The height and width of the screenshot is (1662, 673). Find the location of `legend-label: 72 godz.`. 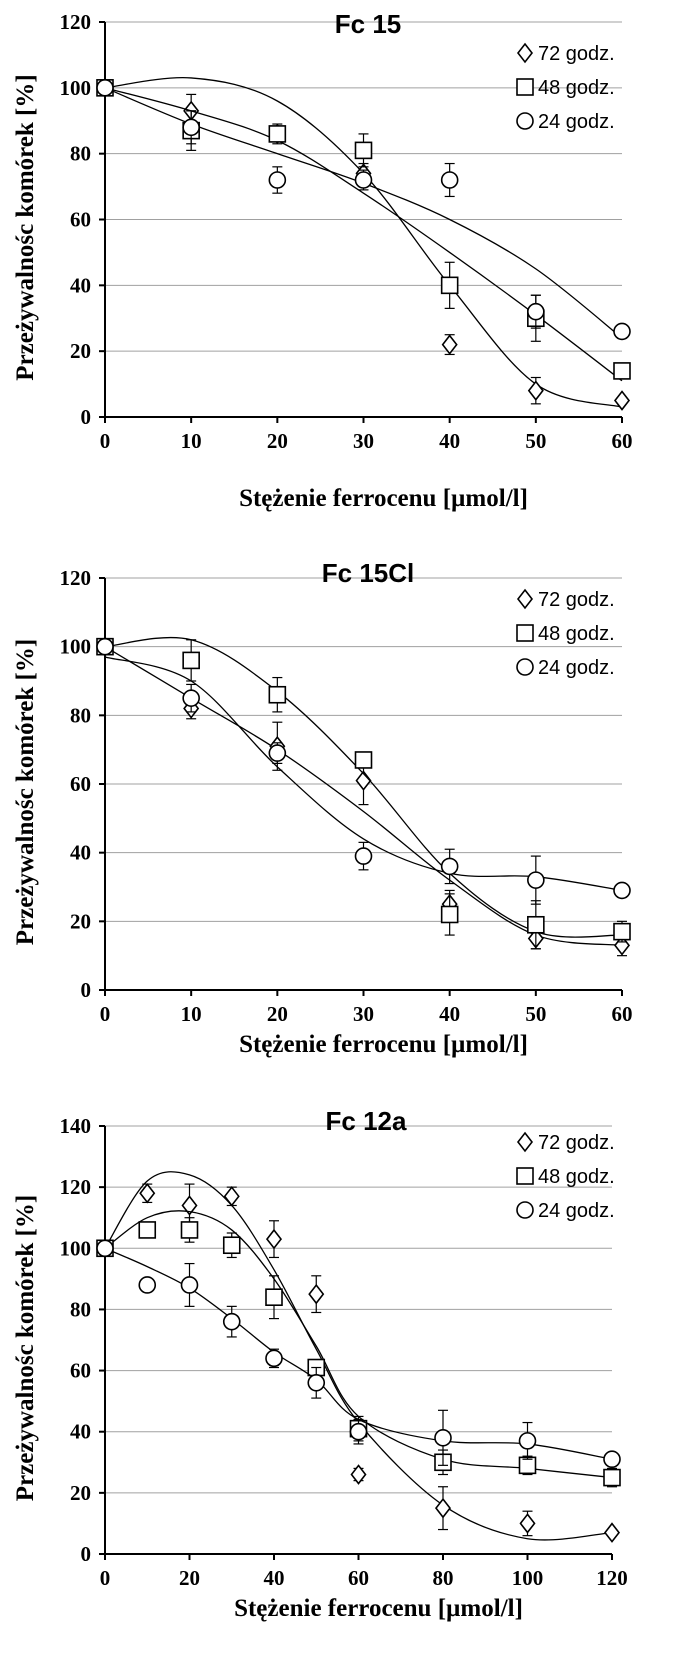

legend-label: 72 godz. is located at coordinates (576, 600).